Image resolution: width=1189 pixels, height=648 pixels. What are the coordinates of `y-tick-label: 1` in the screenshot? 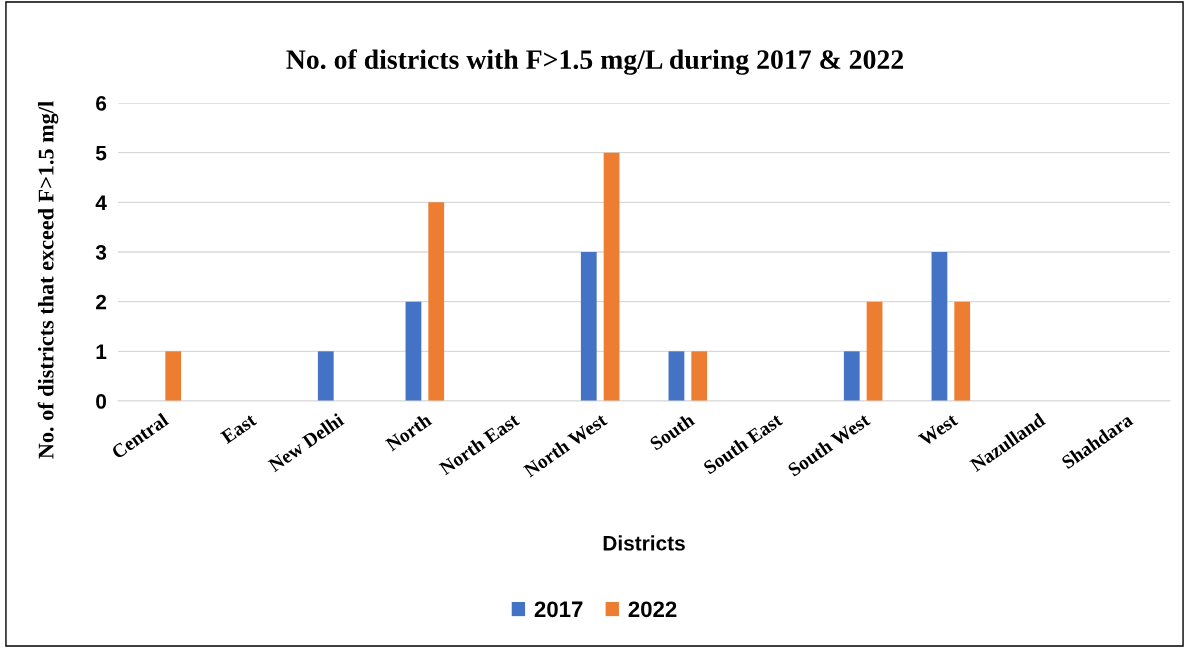 It's located at (101, 351).